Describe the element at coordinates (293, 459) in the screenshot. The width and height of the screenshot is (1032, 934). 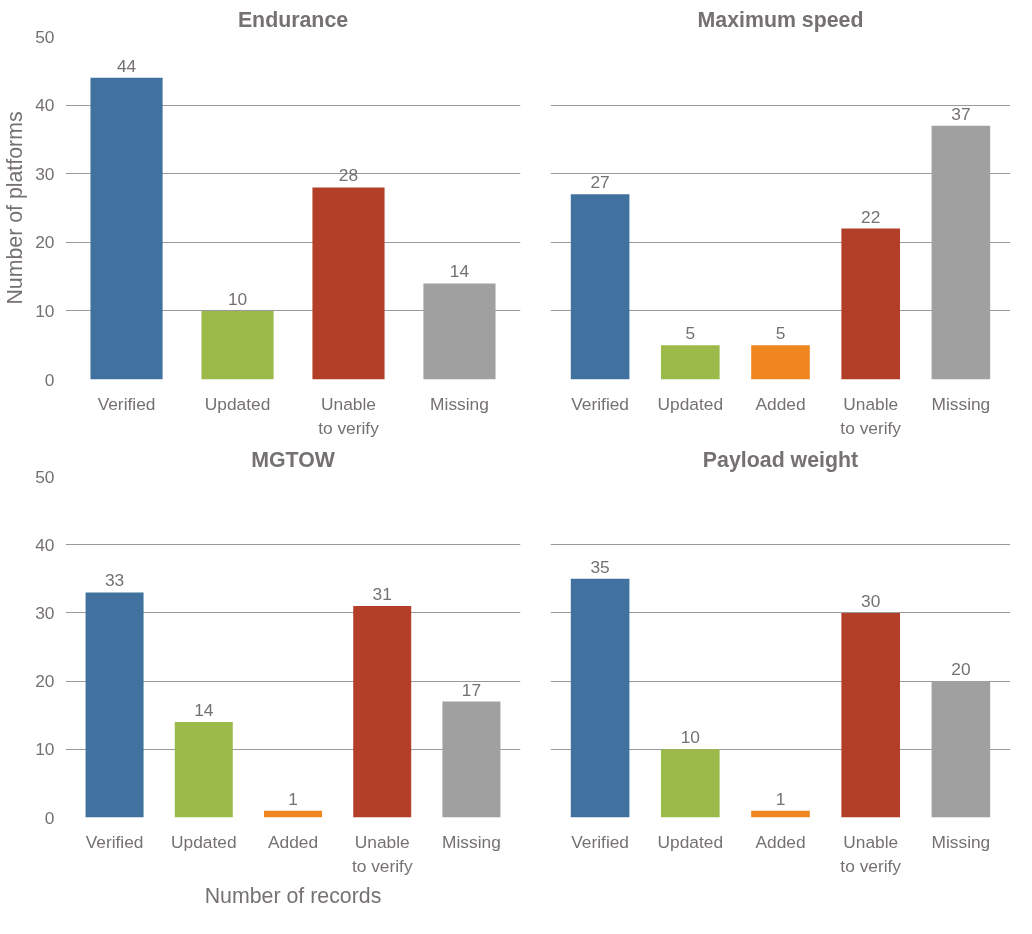
I see `chart-title: MGTOW` at that location.